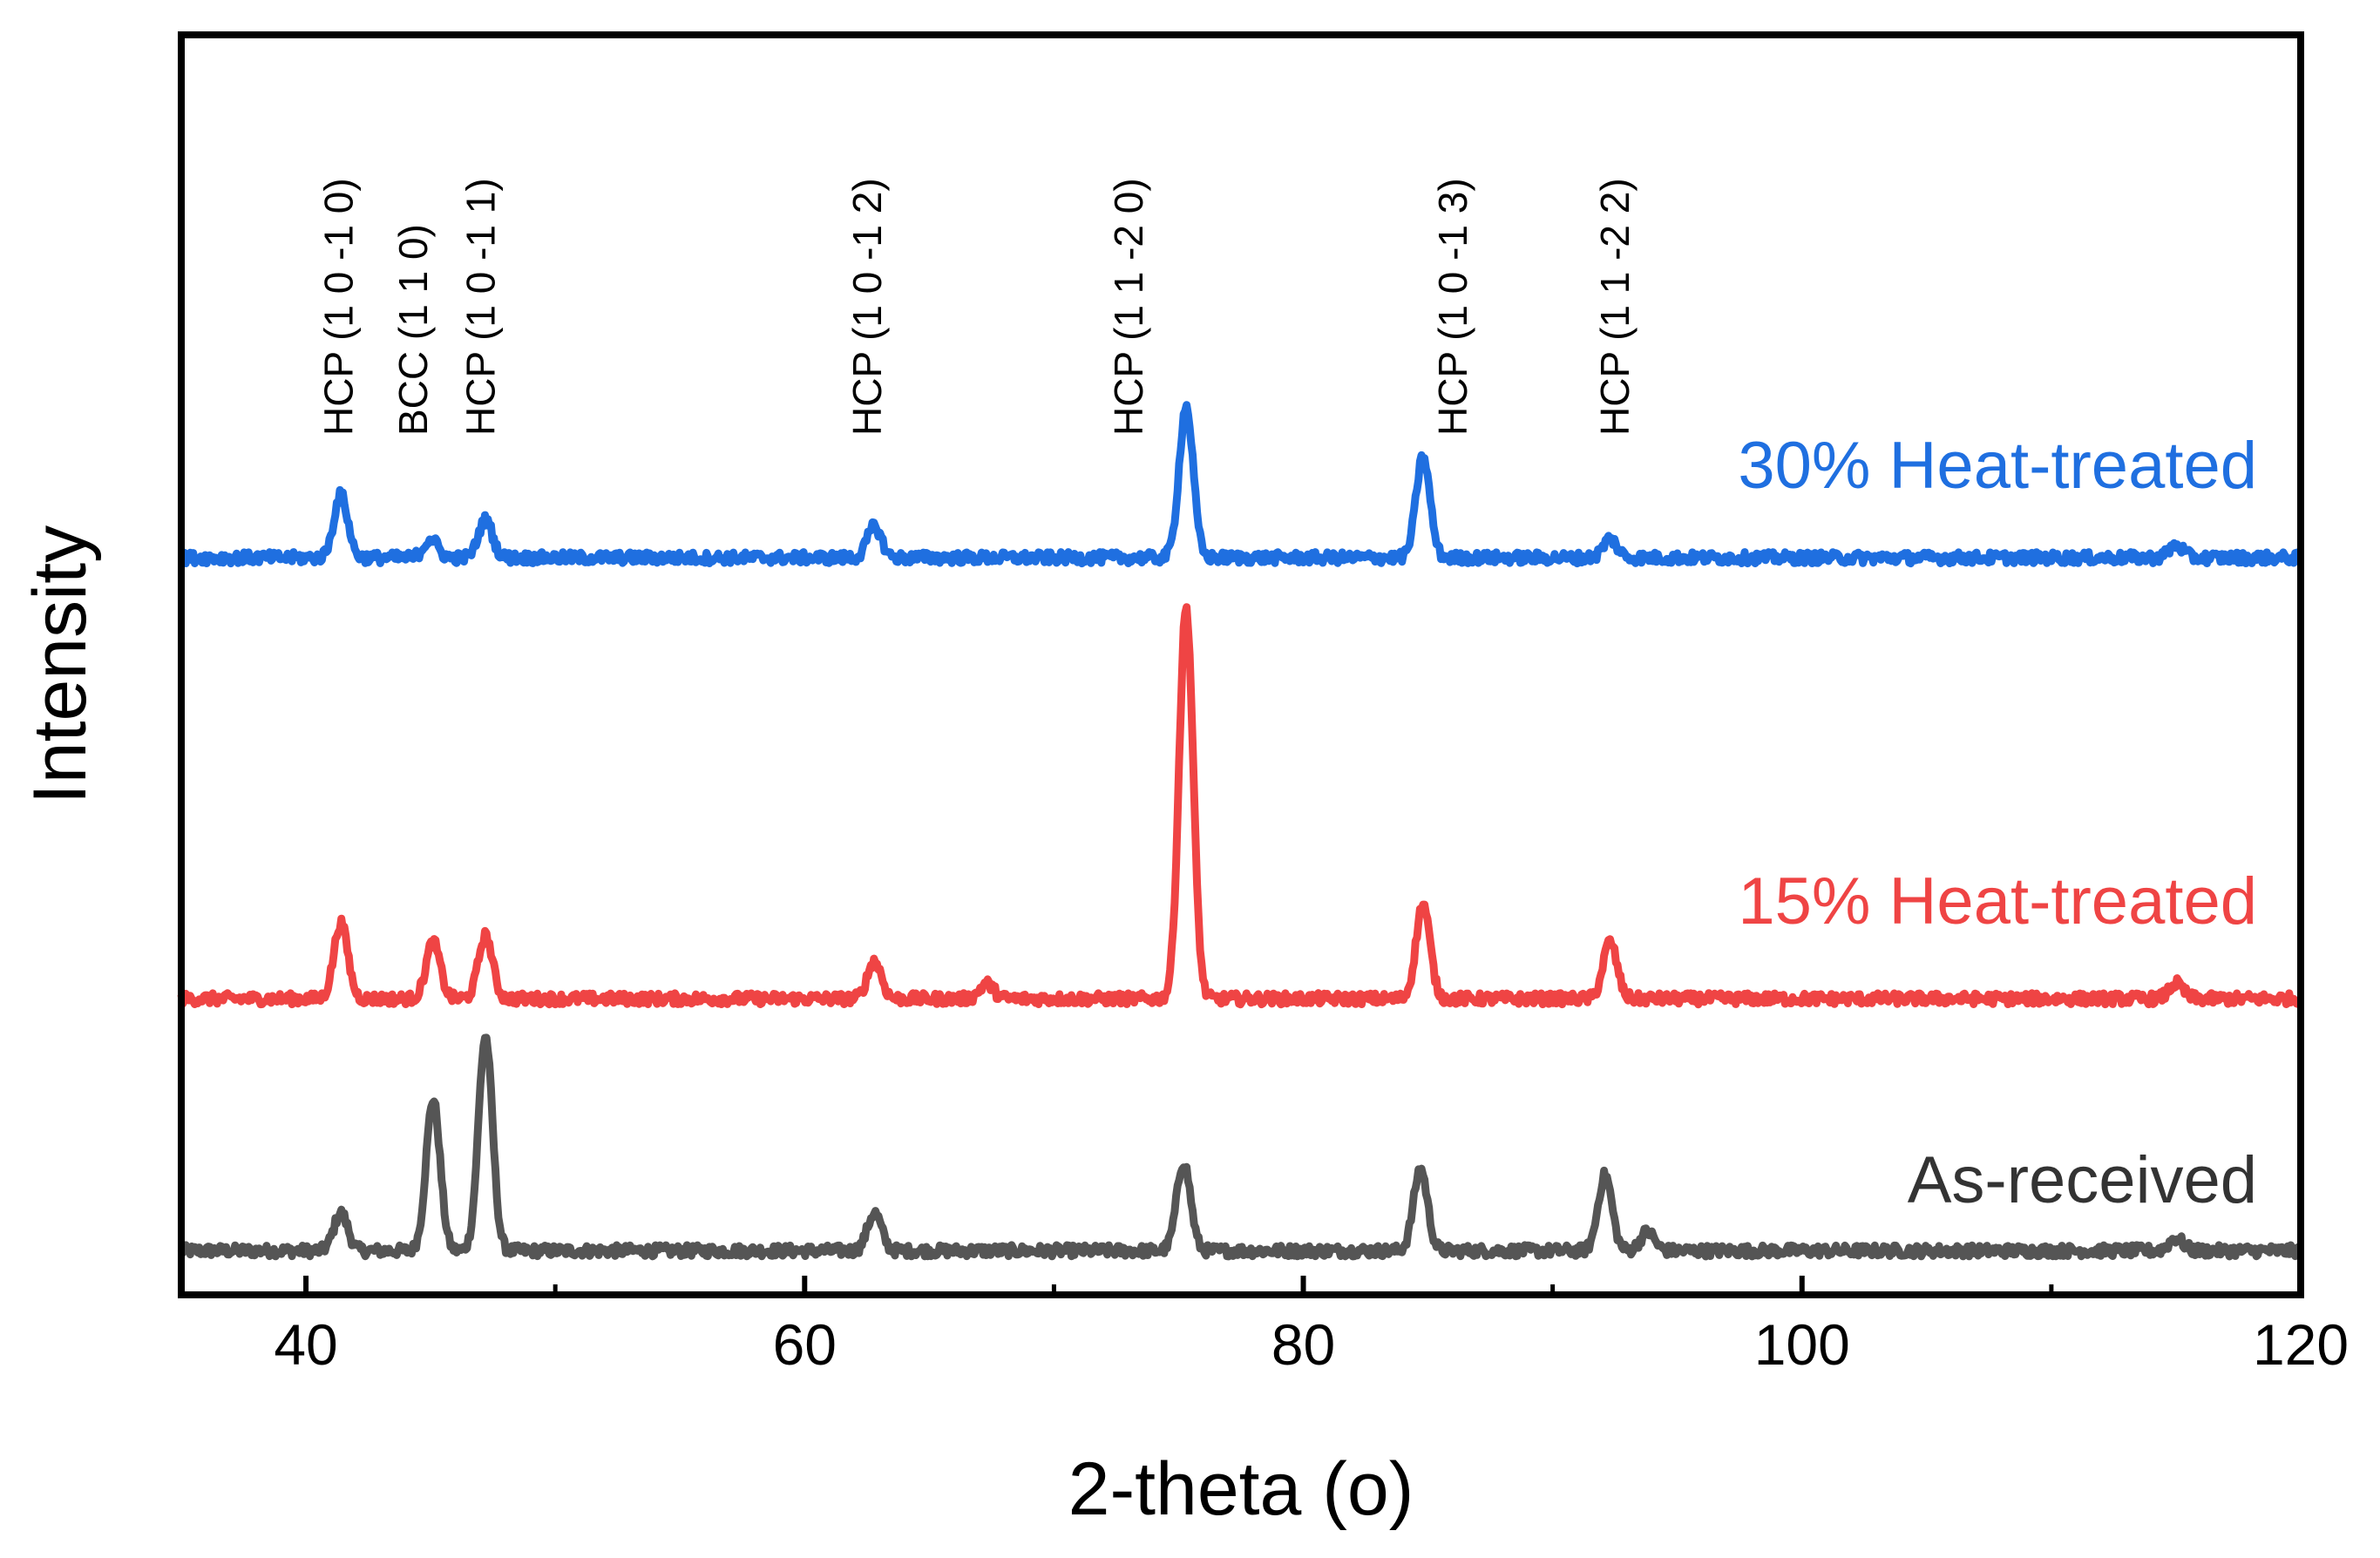 The width and height of the screenshot is (2380, 1558). I want to click on peak-label: HCP (1 0 -1 1), so click(480, 307).